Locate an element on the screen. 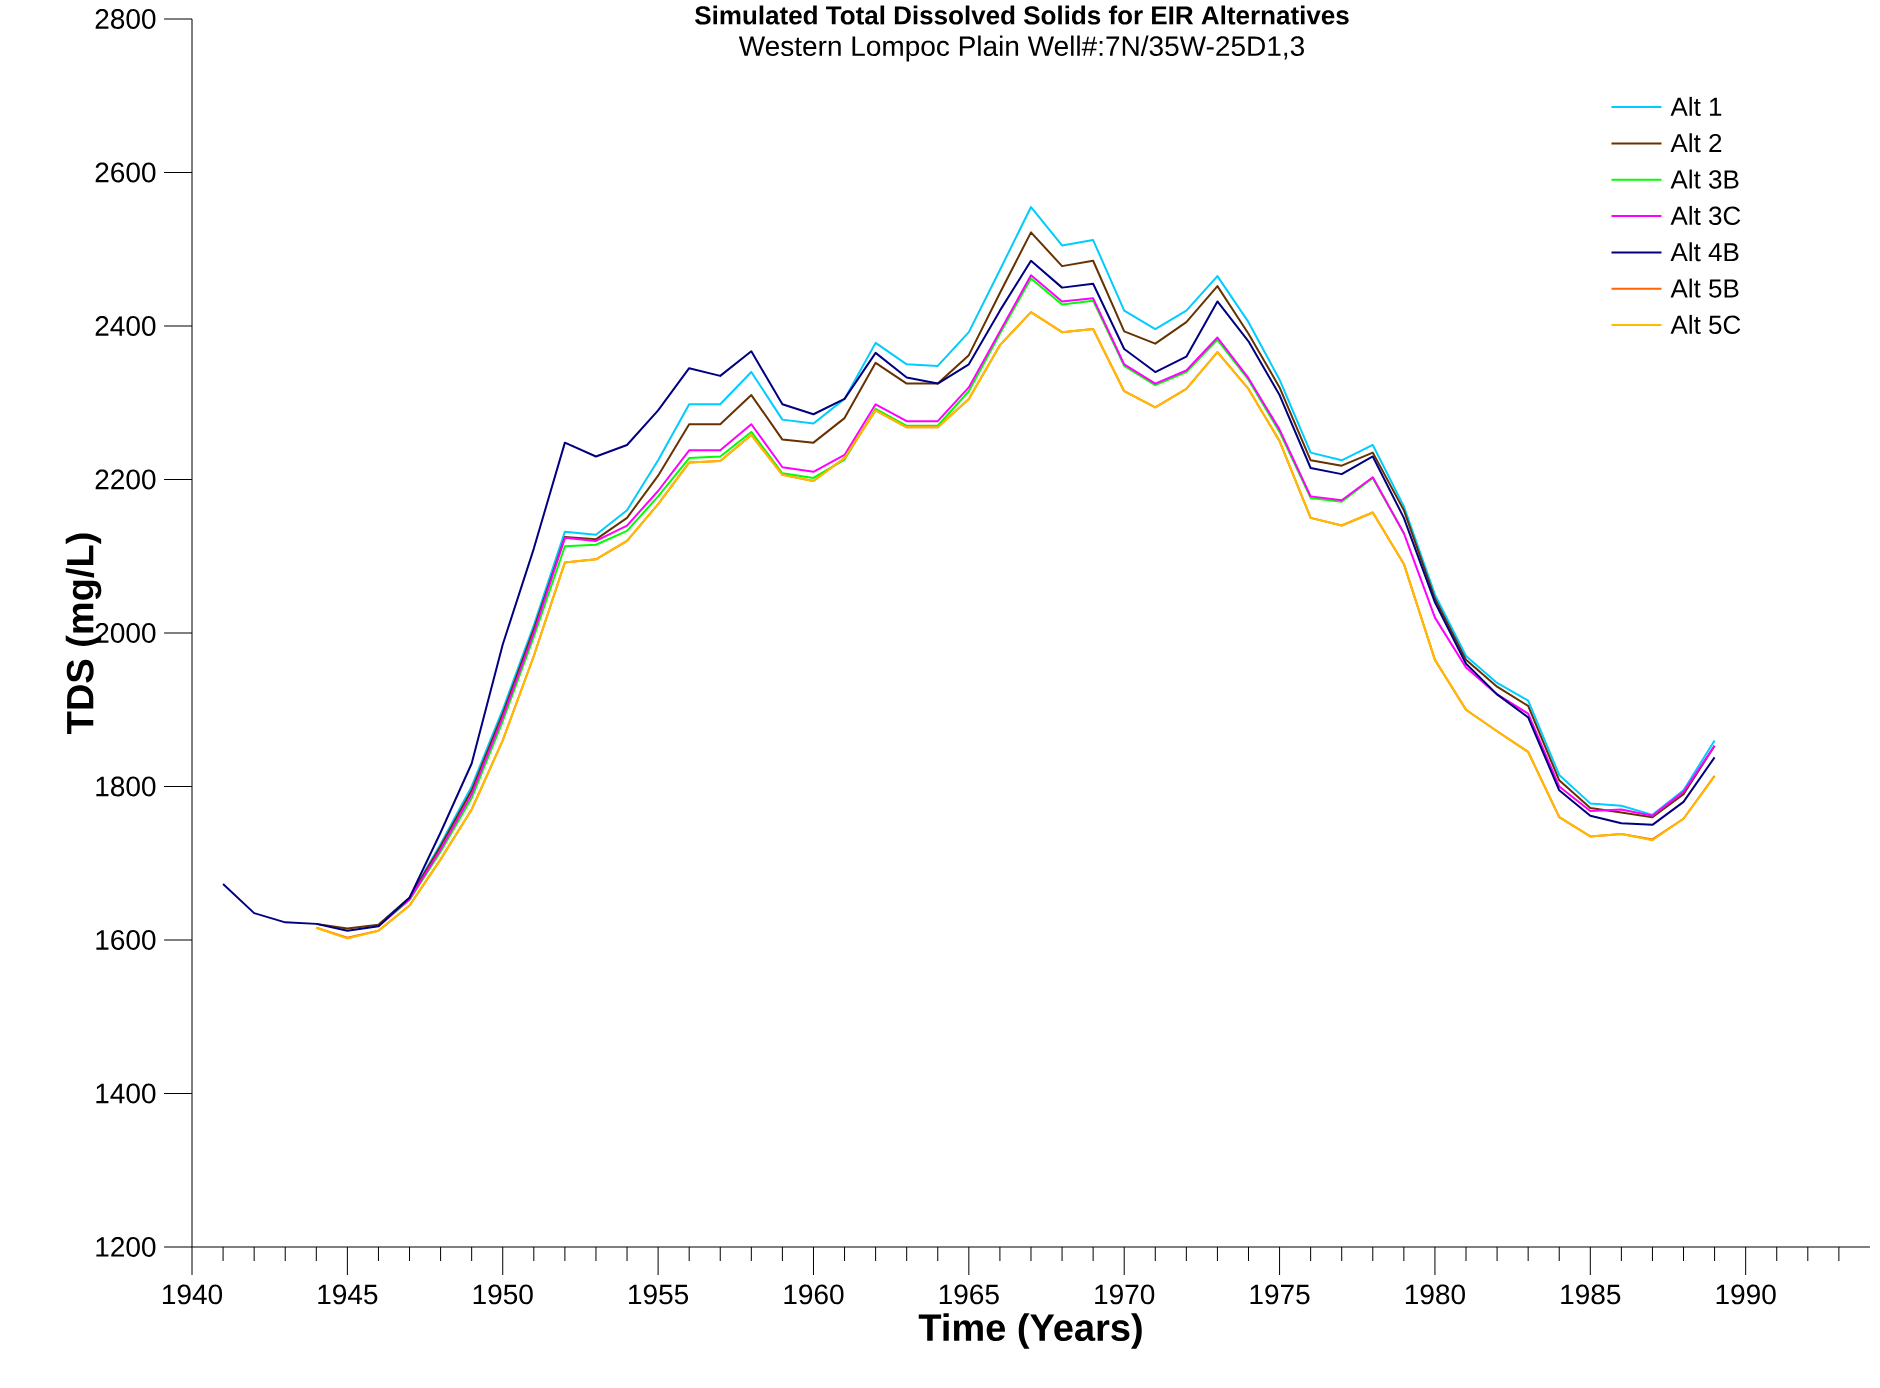  x-tick-label: 1985 is located at coordinates (1591, 1294).